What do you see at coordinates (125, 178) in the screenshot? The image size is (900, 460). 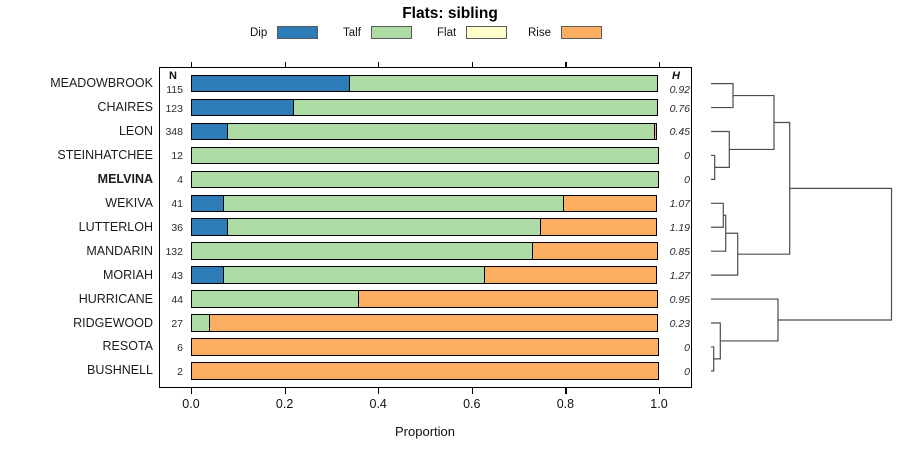 I see `row-label-melvina: MELVINA` at bounding box center [125, 178].